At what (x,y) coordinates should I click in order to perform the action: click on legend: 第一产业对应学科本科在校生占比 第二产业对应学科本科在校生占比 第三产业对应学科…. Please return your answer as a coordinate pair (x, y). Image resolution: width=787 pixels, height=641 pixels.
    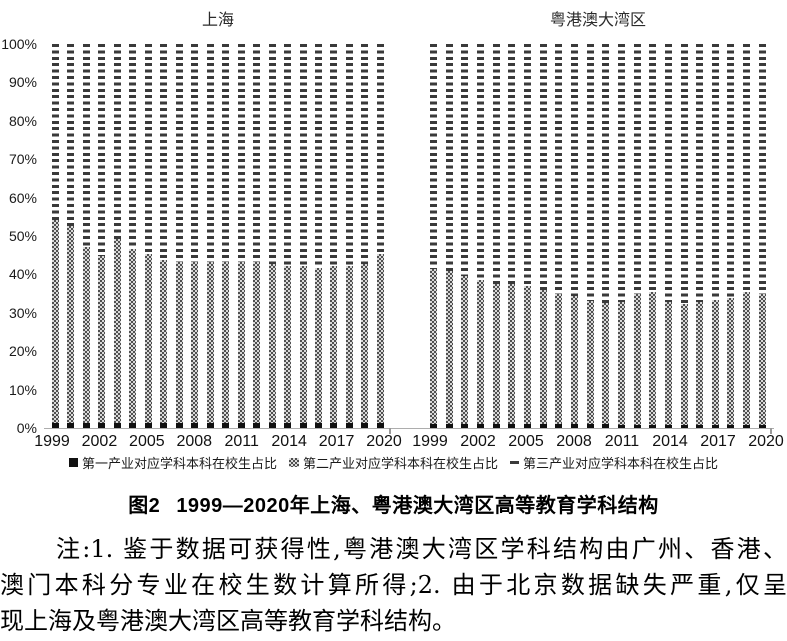
    Looking at the image, I should click on (393, 462).